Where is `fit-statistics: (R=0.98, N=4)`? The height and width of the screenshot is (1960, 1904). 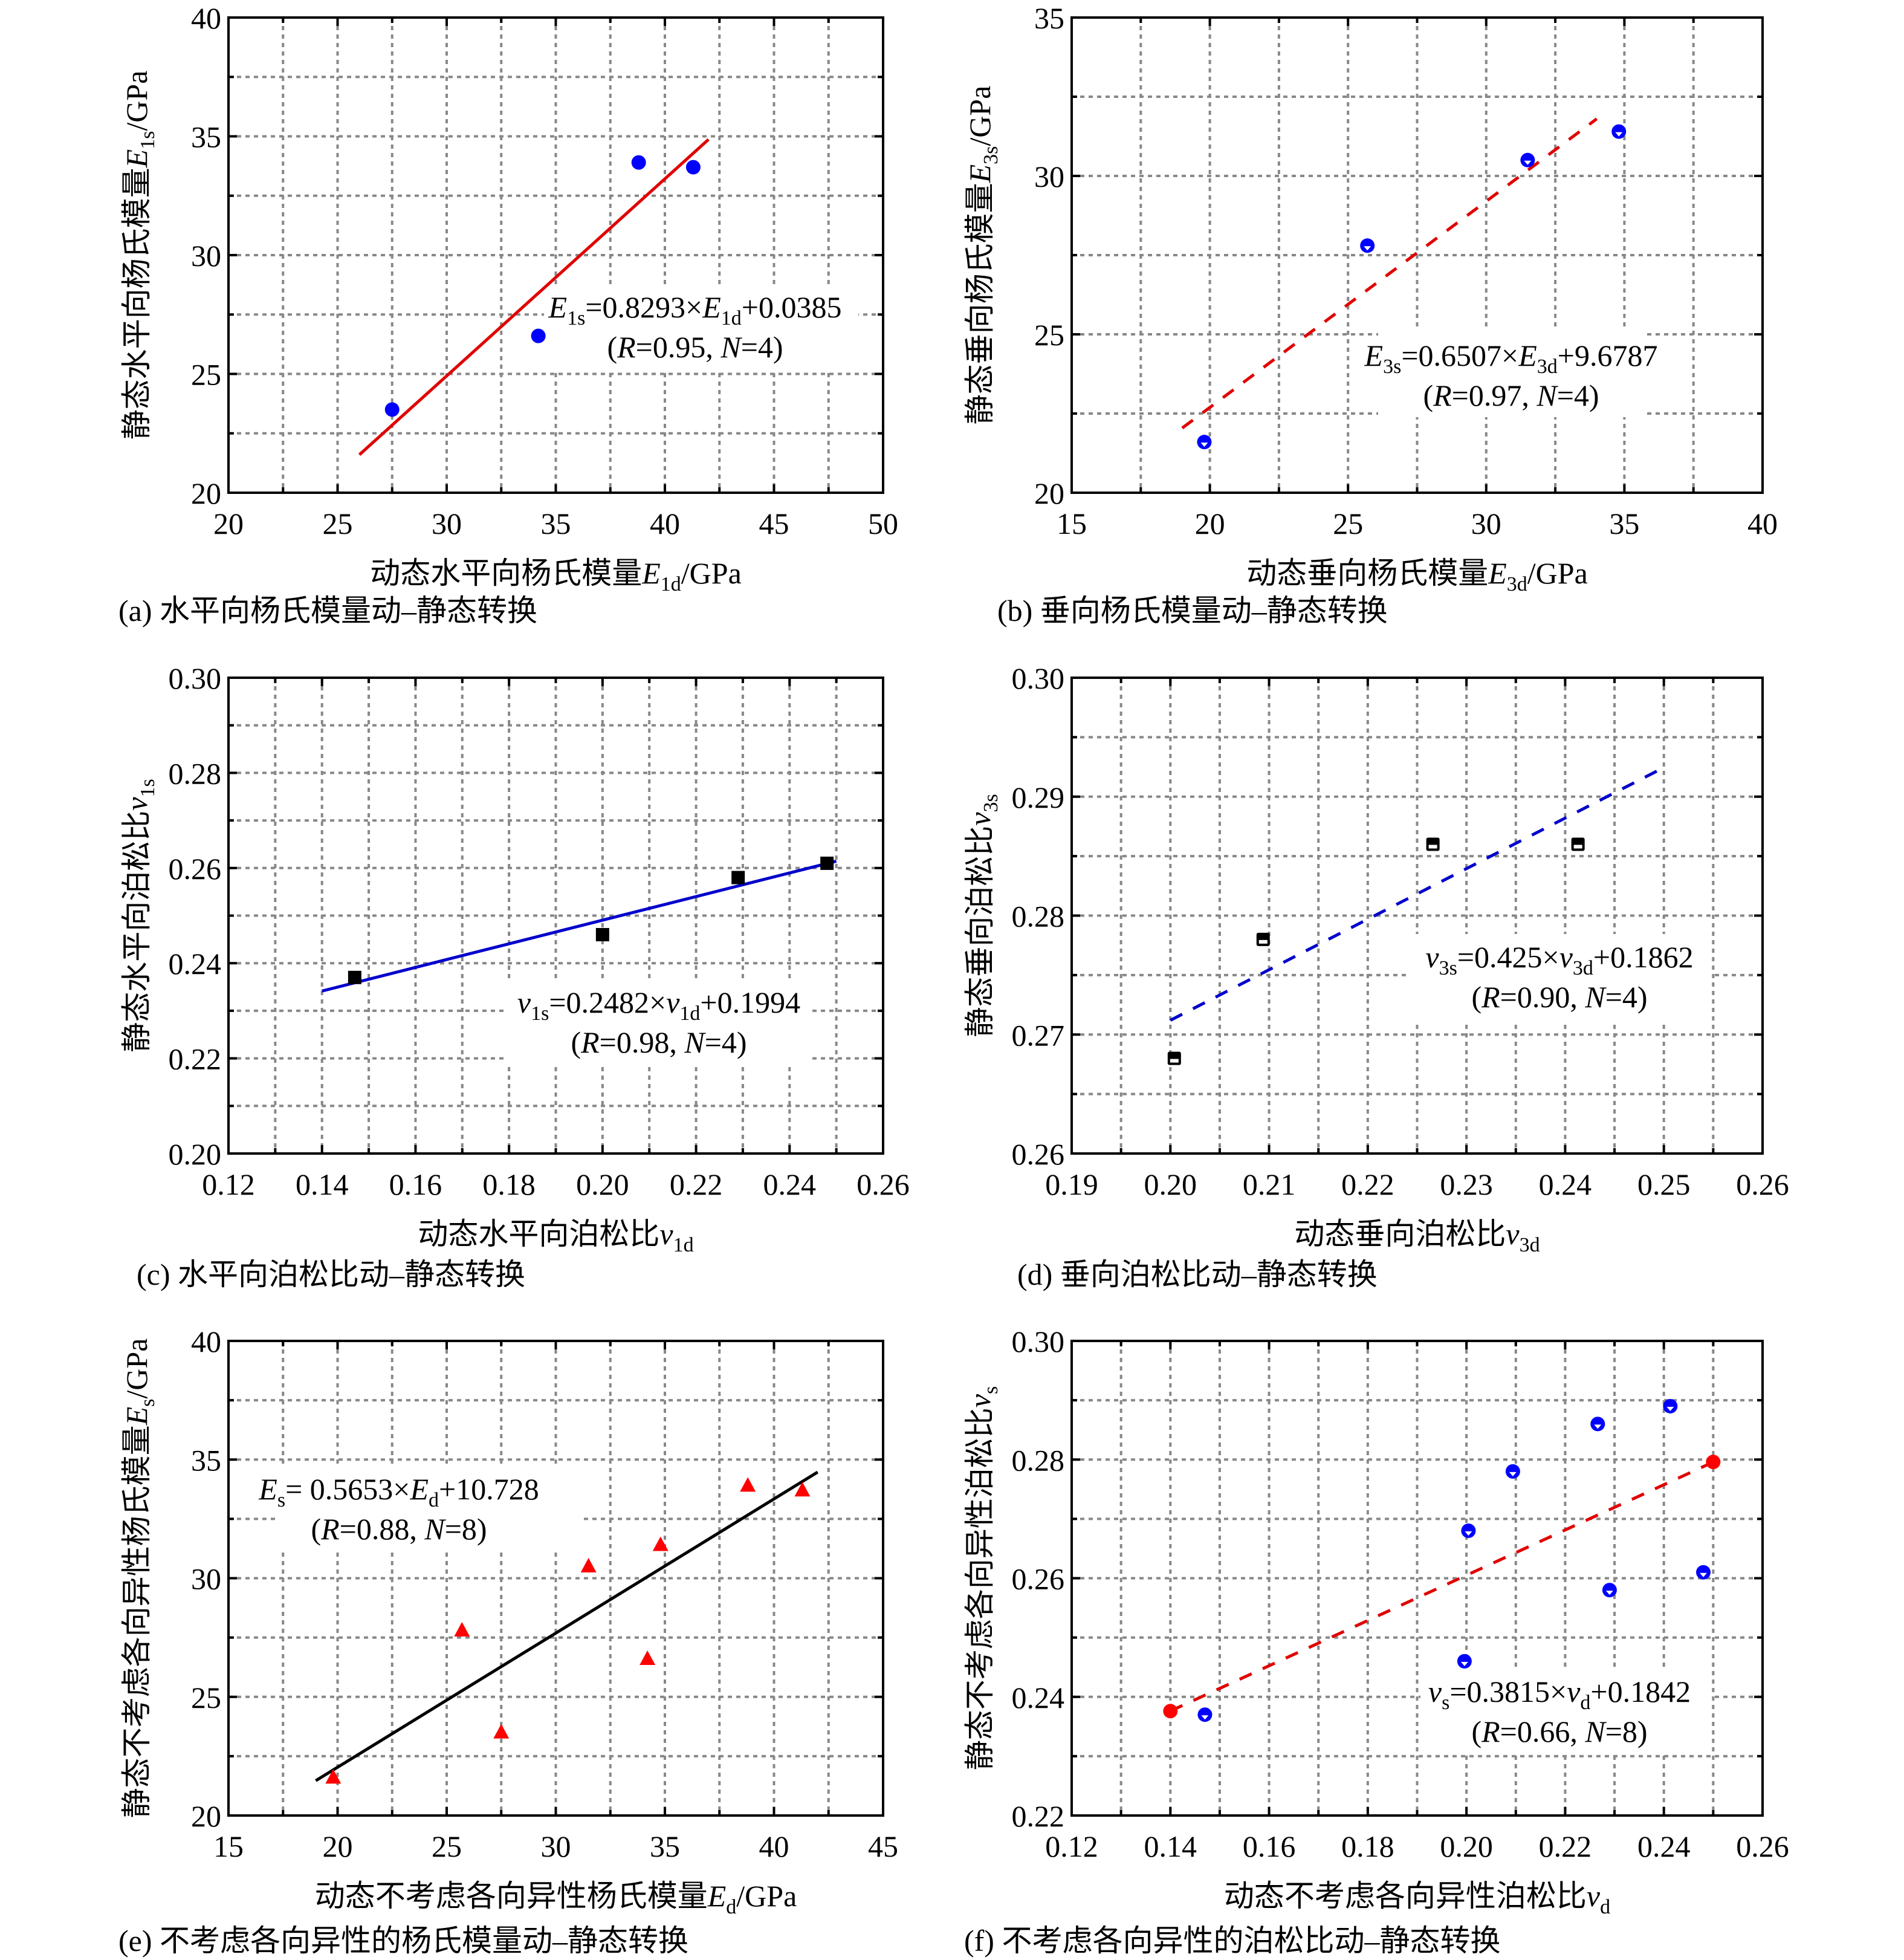
fit-statistics: (R=0.98, N=4) is located at coordinates (658, 1042).